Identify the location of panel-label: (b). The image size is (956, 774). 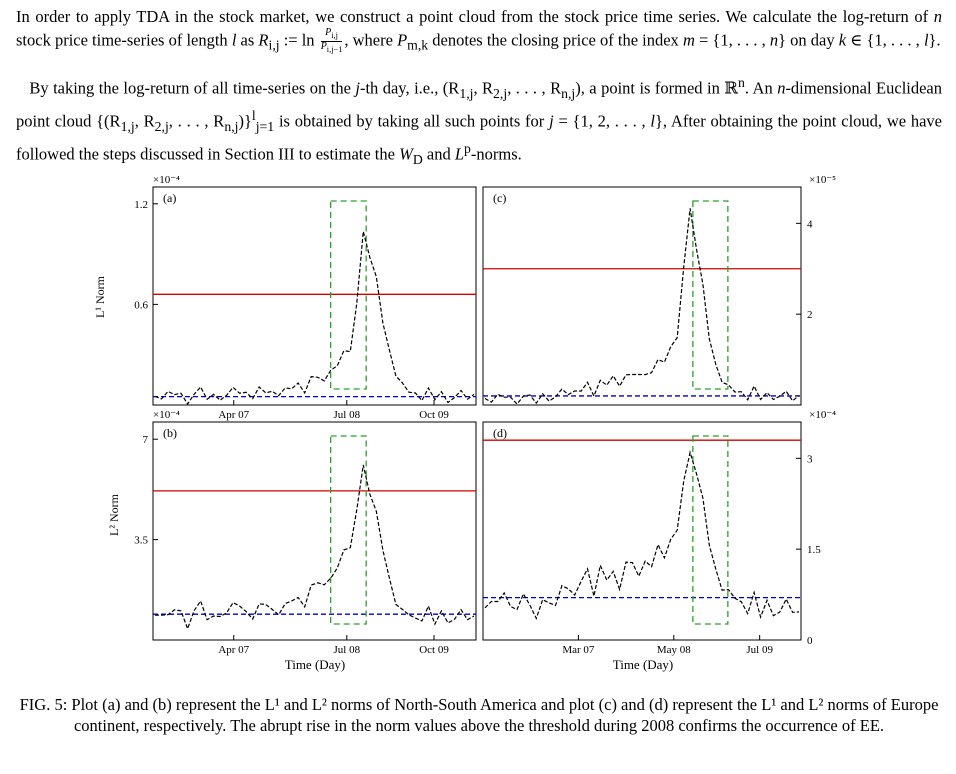
(170, 433).